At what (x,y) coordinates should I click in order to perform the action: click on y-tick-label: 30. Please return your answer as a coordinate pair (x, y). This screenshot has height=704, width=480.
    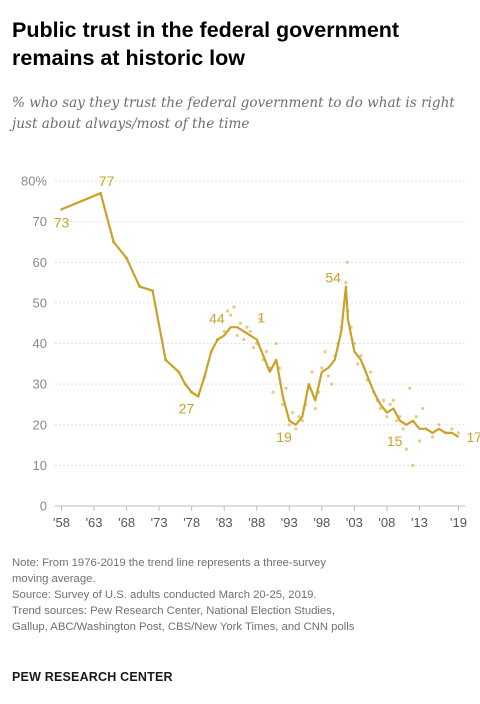
    Looking at the image, I should click on (40, 384).